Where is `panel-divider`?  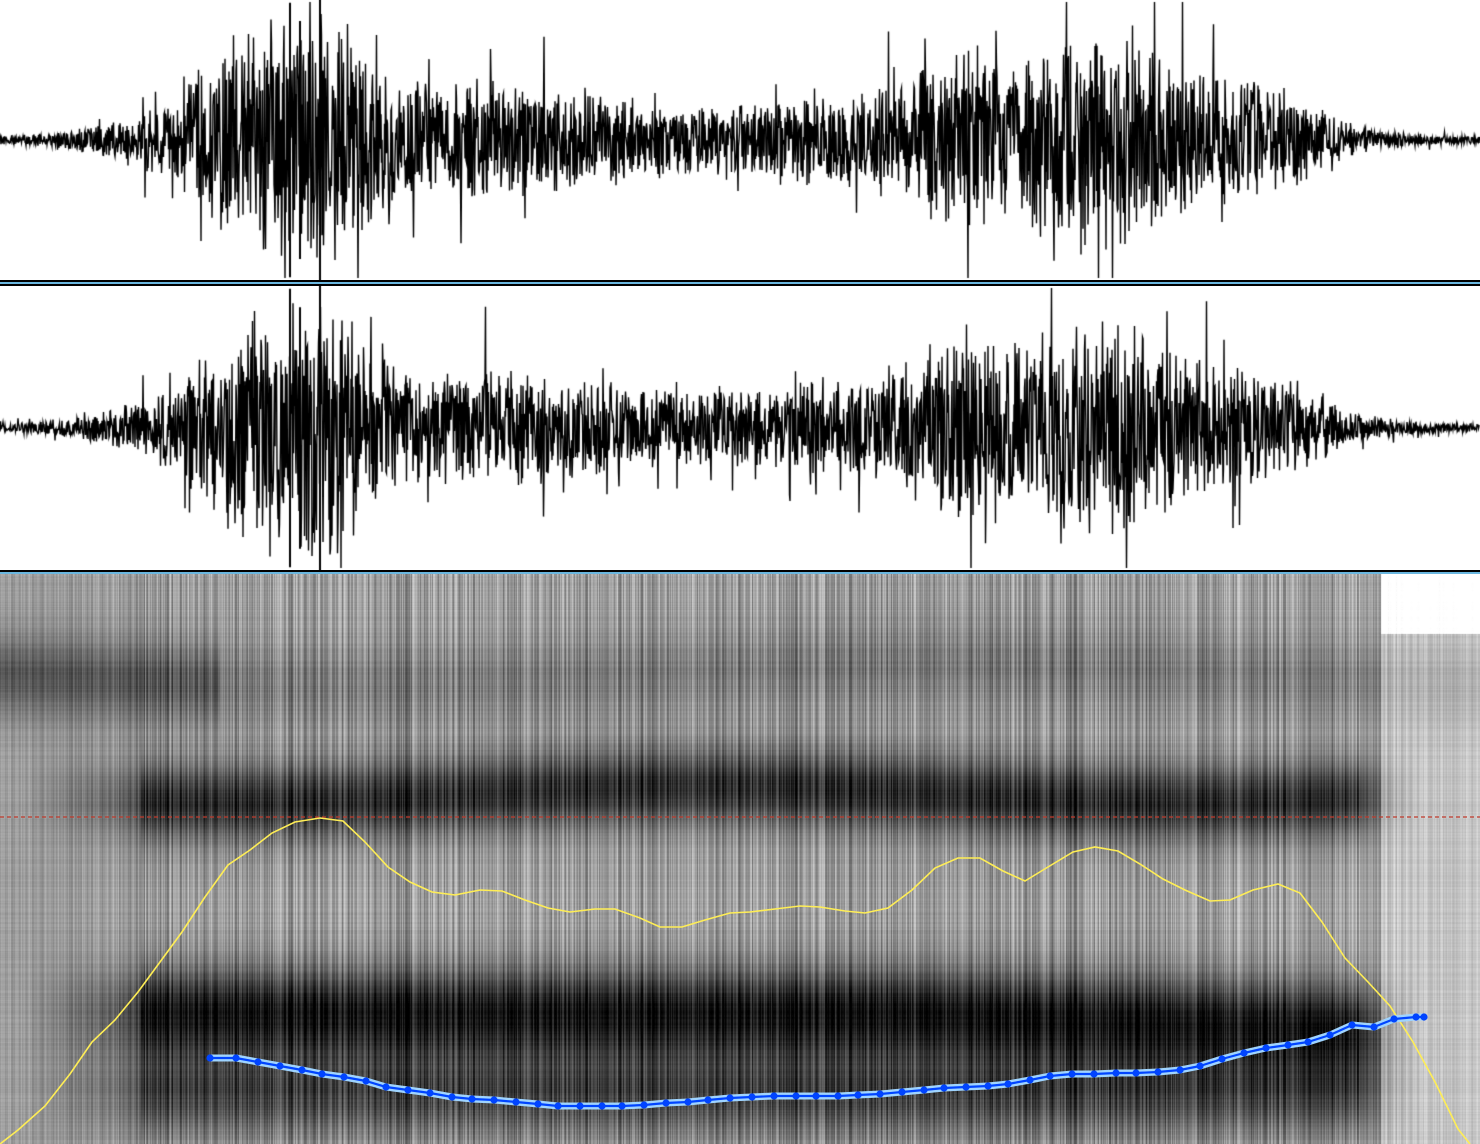
panel-divider is located at coordinates (740, 572).